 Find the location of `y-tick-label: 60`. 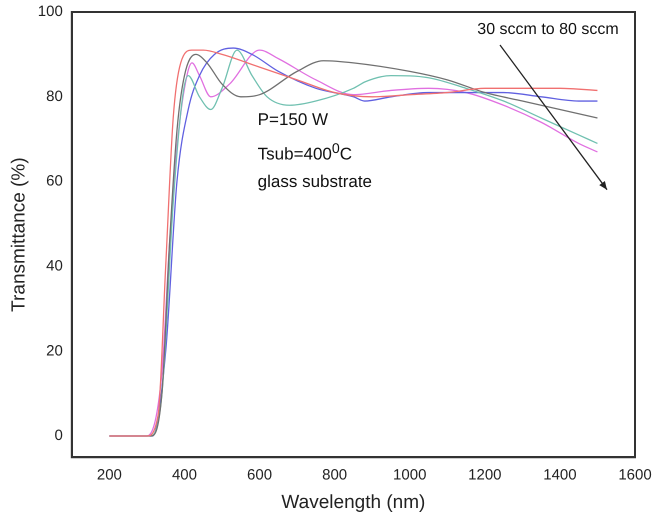

y-tick-label: 60 is located at coordinates (54, 181).